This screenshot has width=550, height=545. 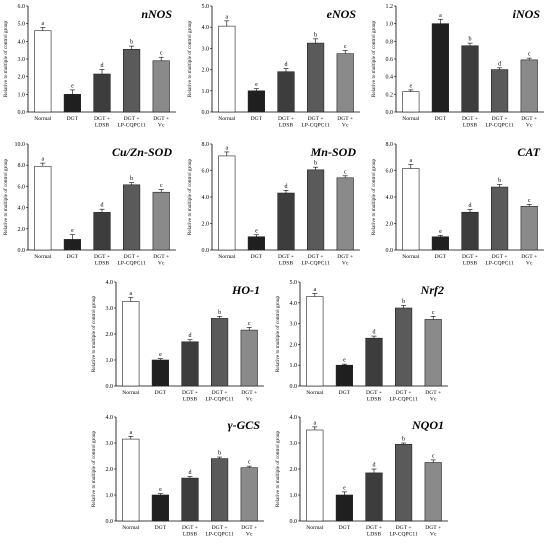 What do you see at coordinates (390, 60) in the screenshot?
I see `y-tick-label: 0.6` at bounding box center [390, 60].